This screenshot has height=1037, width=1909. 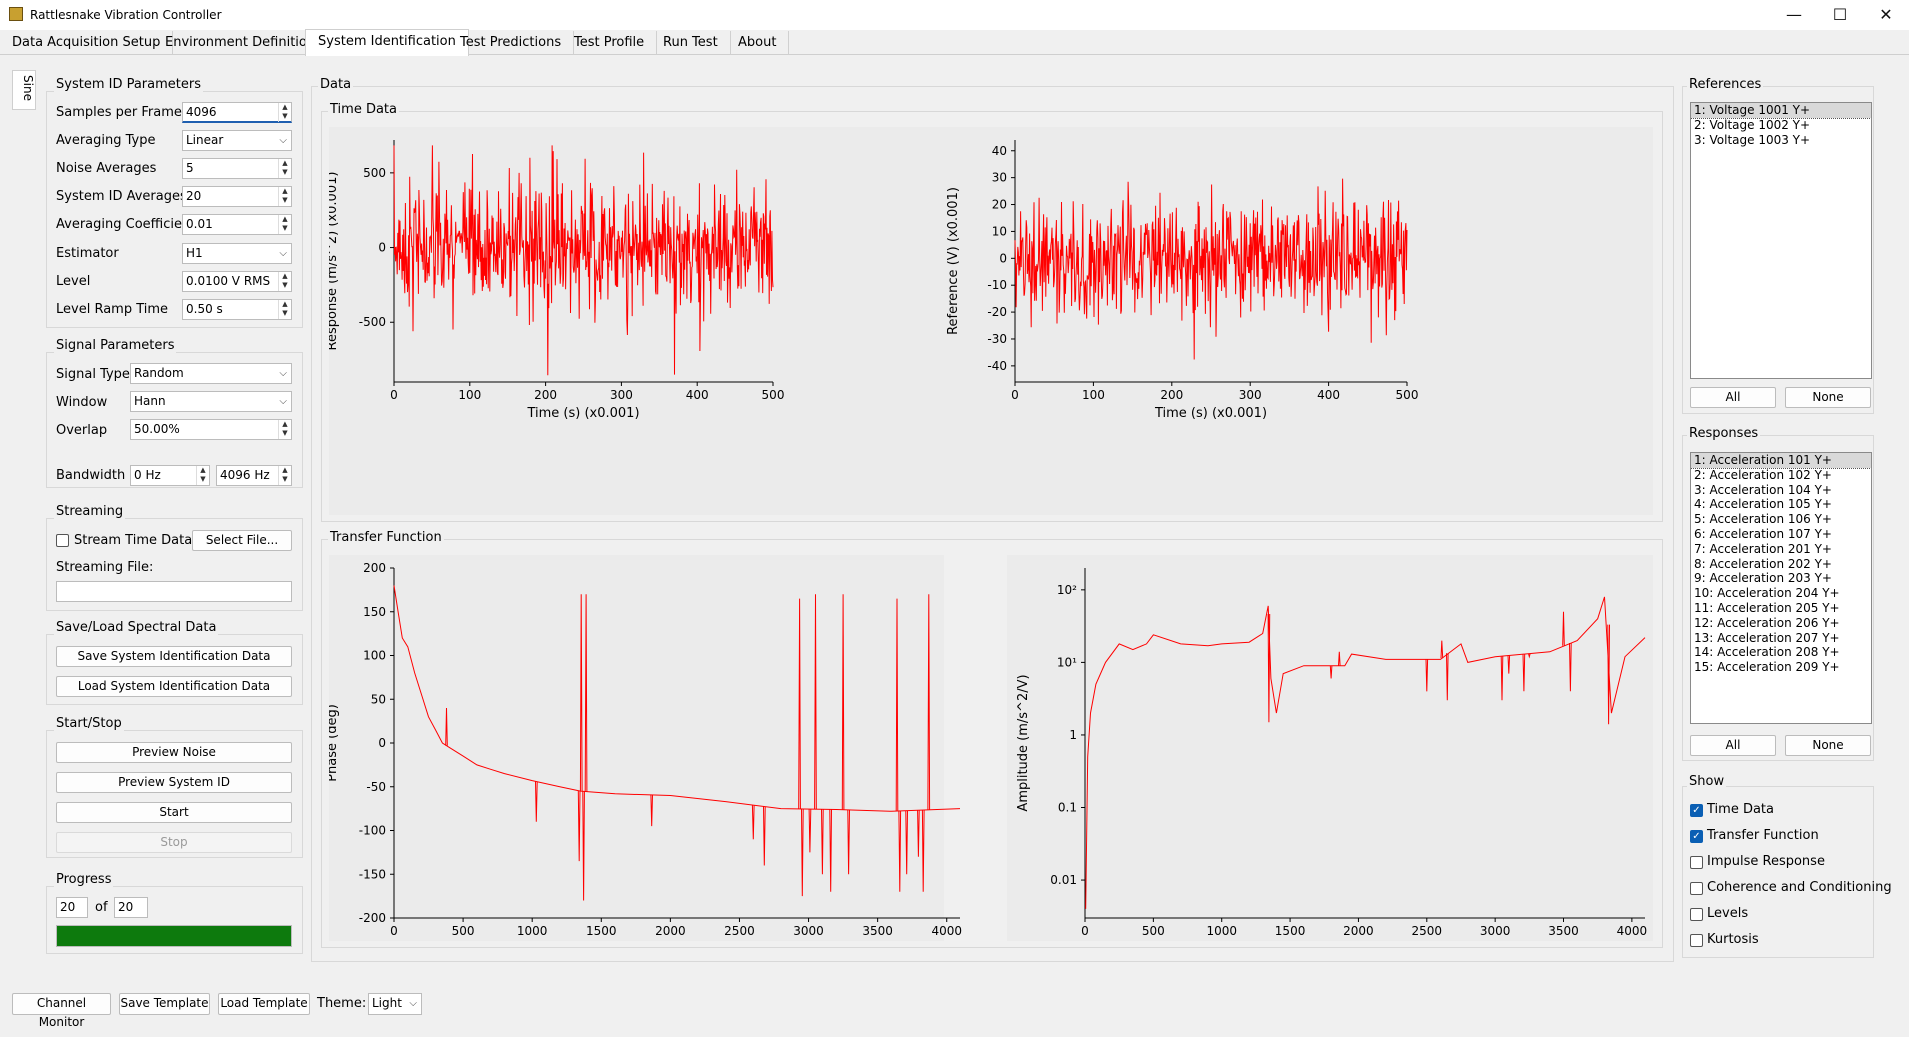 What do you see at coordinates (237, 309) in the screenshot?
I see `level-ramp-time-spinbox: 0.50 s ▲ ▼` at bounding box center [237, 309].